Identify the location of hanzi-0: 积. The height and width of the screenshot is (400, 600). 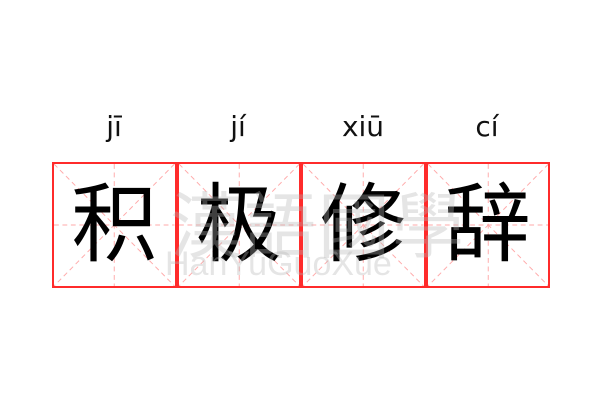
(114, 225).